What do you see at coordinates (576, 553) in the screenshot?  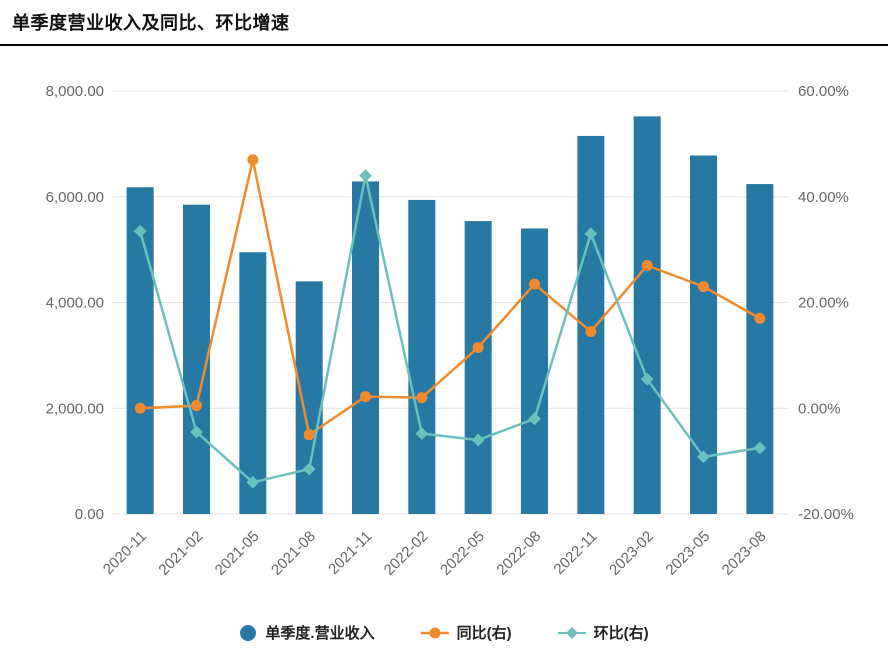 I see `x-axis-tick-label: 2022-11` at bounding box center [576, 553].